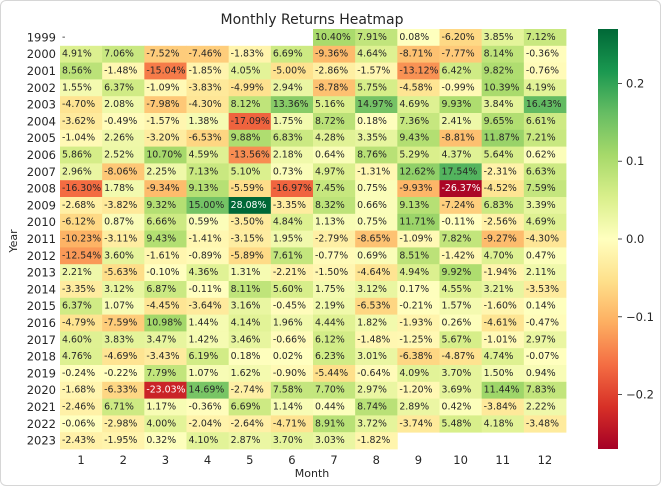 Image resolution: width=661 pixels, height=487 pixels. I want to click on cell-value-label: 2.11%, so click(541, 272).